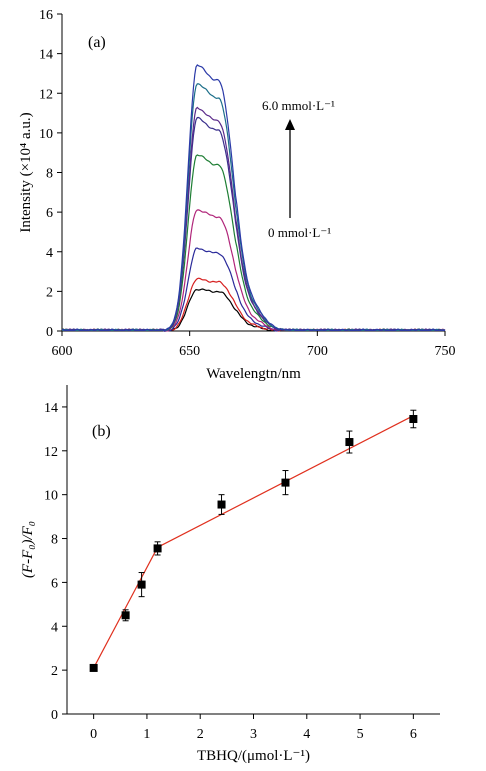 The width and height of the screenshot is (486, 771). I want to click on b-x-tick-label: 4, so click(306, 734).